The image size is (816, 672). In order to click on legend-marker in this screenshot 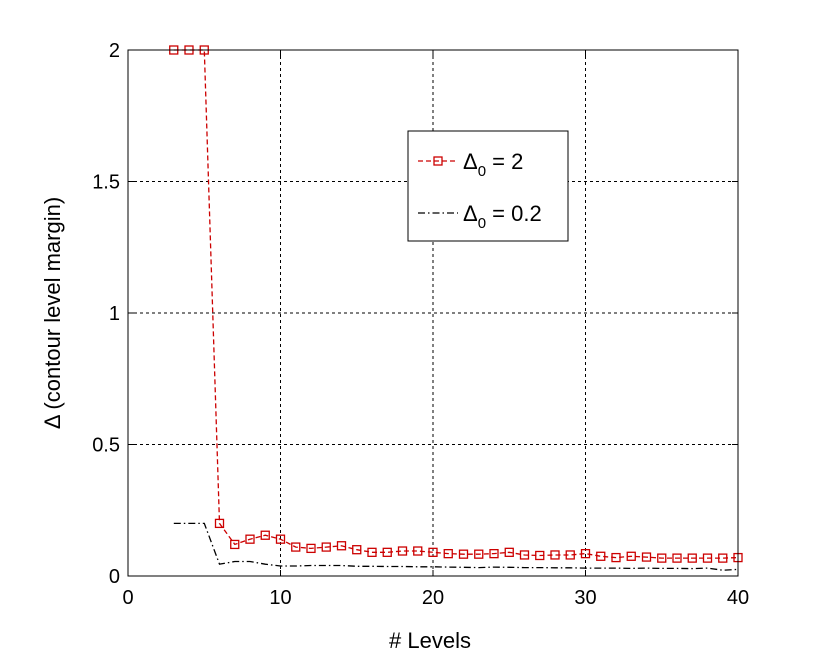, I will do `click(438, 161)`.